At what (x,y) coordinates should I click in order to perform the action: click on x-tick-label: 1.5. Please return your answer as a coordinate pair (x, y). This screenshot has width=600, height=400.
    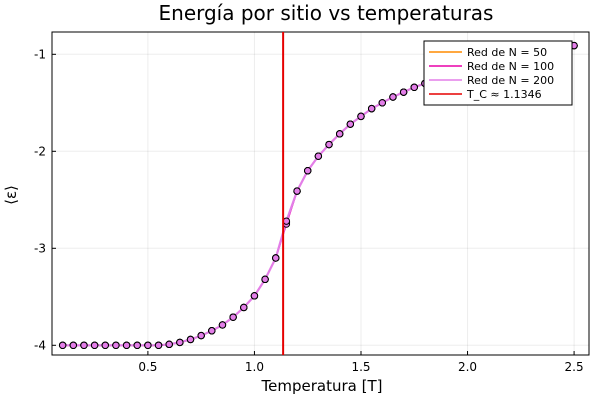
    Looking at the image, I should click on (360, 367).